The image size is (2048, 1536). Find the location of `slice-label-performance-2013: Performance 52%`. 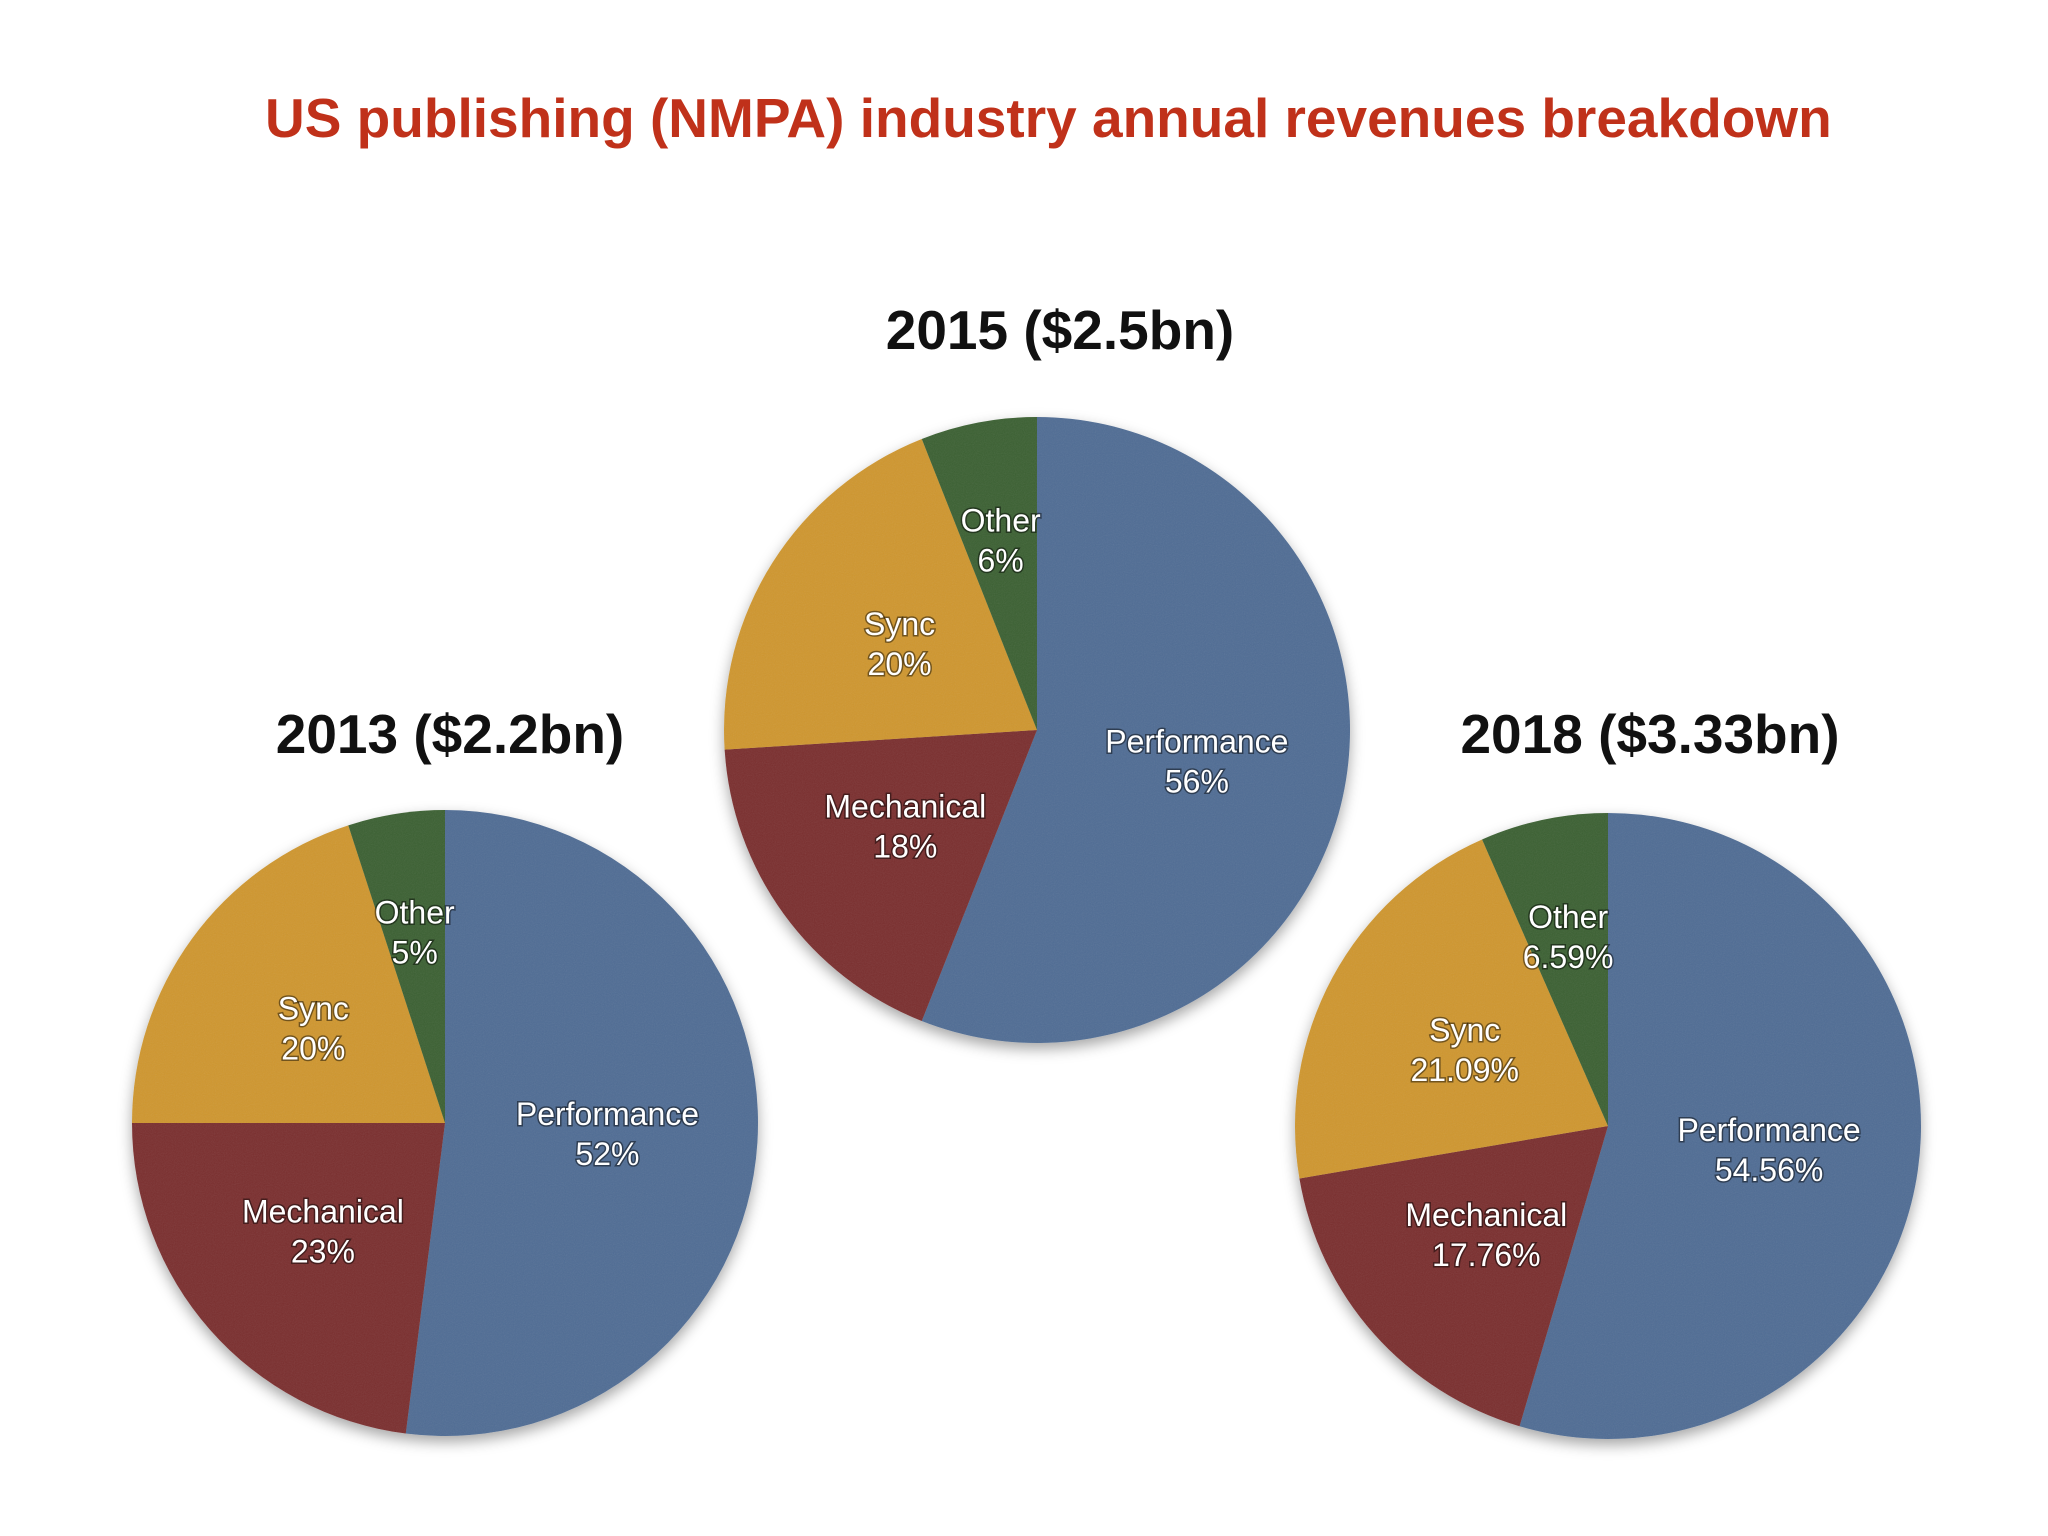

slice-label-performance-2013: Performance 52% is located at coordinates (607, 1134).